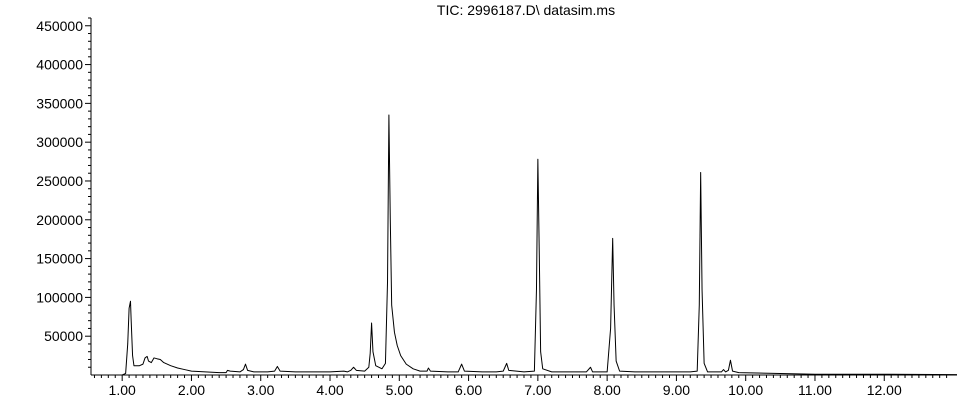  I want to click on x-tick-label: 8.00, so click(607, 390).